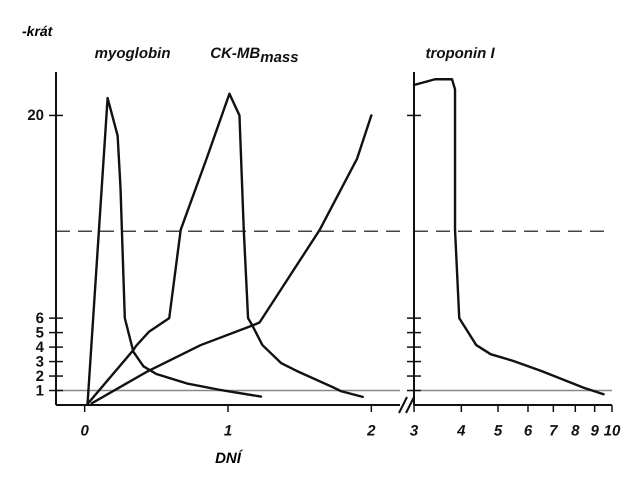 The image size is (629, 479). I want to click on y-axis-title: -krát, so click(38, 31).